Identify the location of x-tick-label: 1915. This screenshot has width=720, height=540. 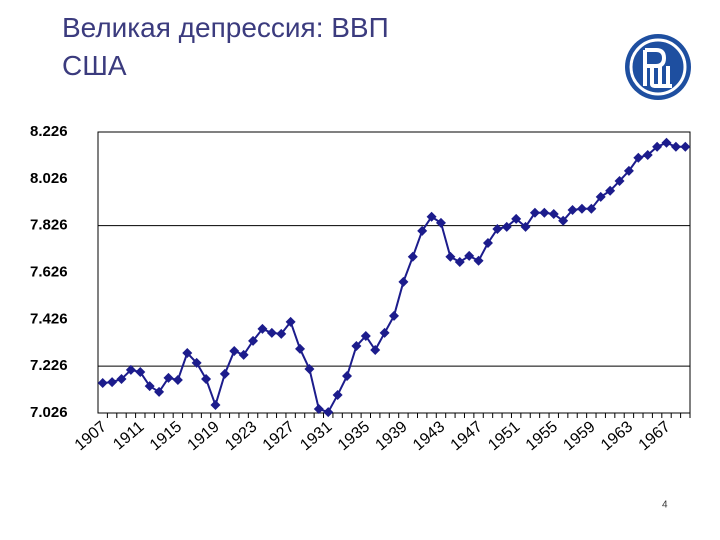
(166, 436).